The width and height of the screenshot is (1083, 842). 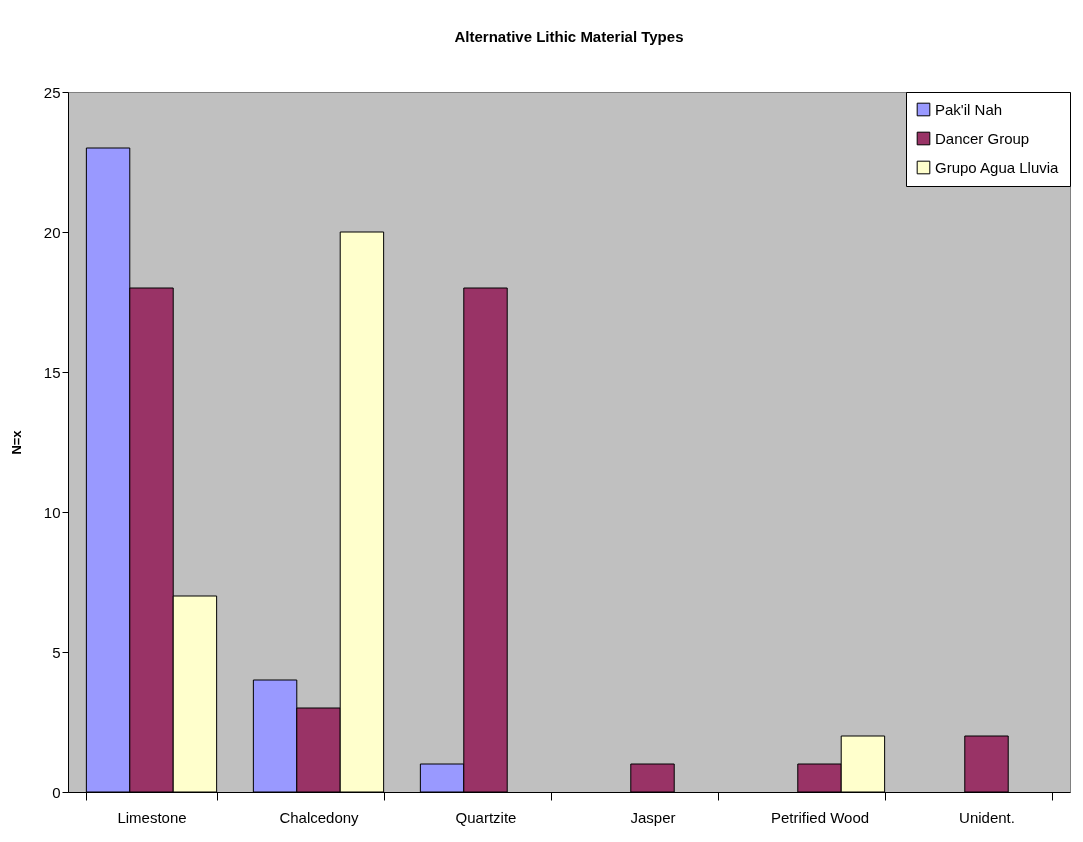 What do you see at coordinates (52, 372) in the screenshot?
I see `y-tick-label: 15` at bounding box center [52, 372].